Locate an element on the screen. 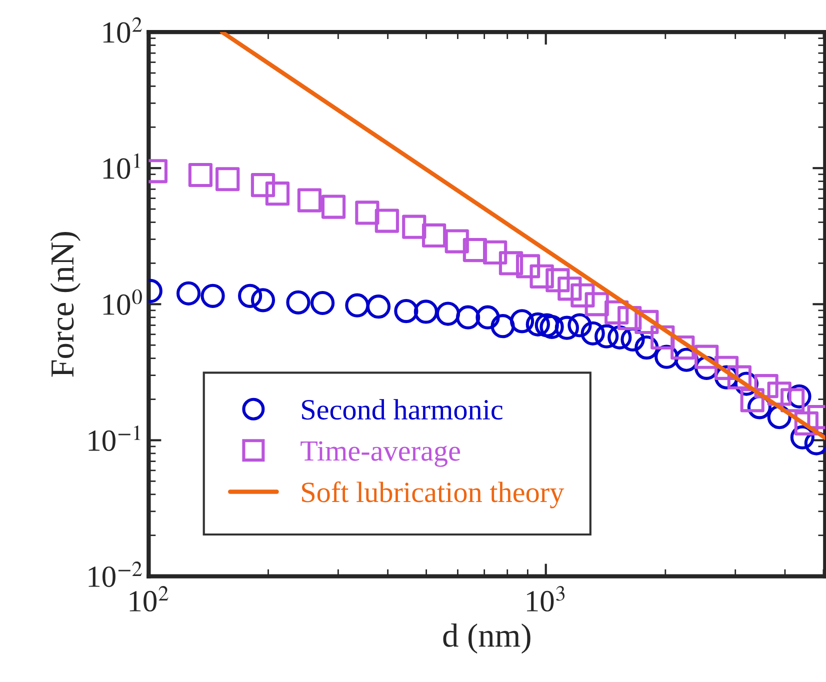 The image size is (826, 682). y-tick-label: 10$^{0}$ is located at coordinates (122, 302).